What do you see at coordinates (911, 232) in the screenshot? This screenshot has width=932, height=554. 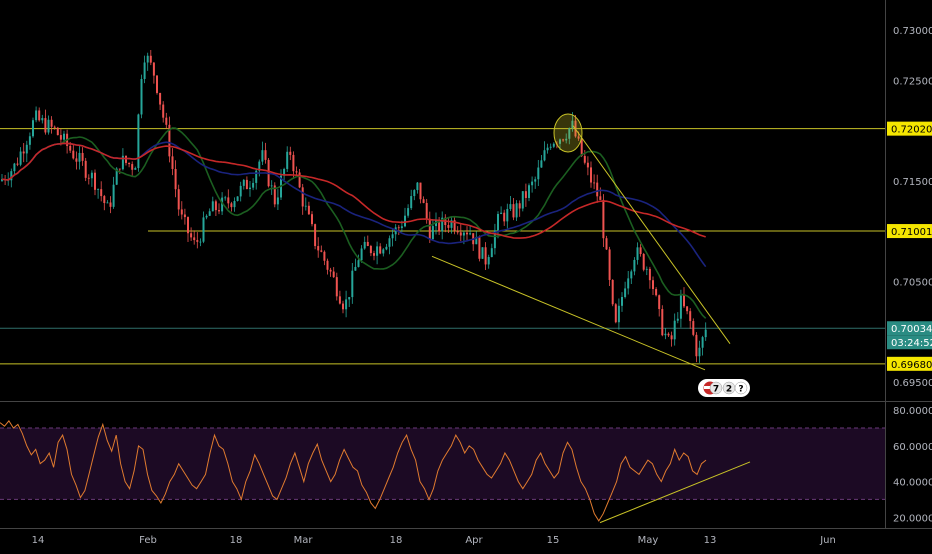 I see `price-marker-label: 0.71001` at bounding box center [911, 232].